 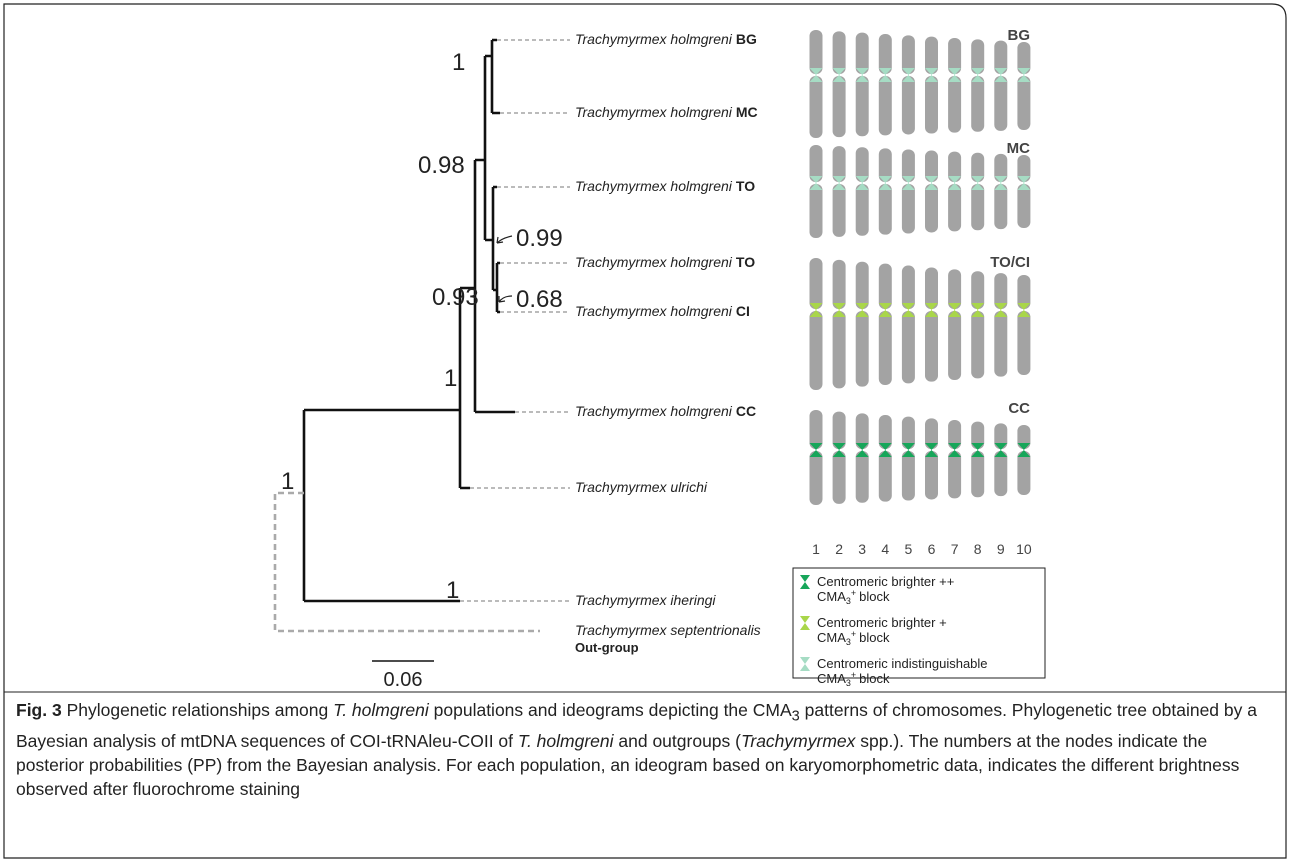 What do you see at coordinates (885, 581) in the screenshot?
I see `legend-text: Centromeric brighter ++` at bounding box center [885, 581].